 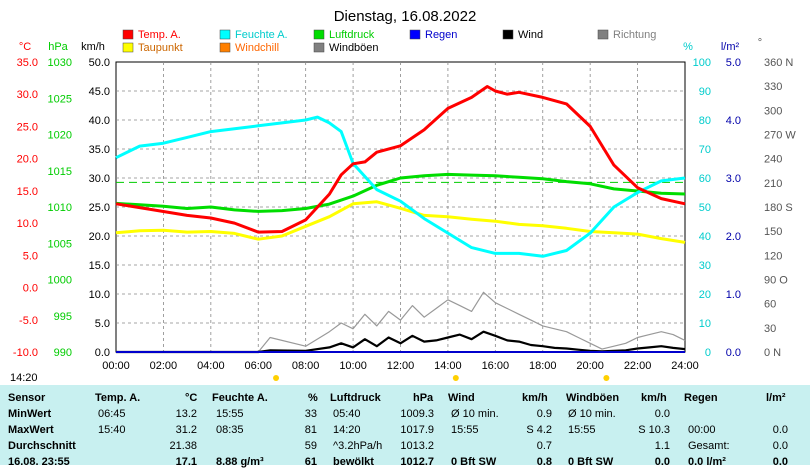 What do you see at coordinates (634, 35) in the screenshot?
I see `legend-label: Richtung` at bounding box center [634, 35].